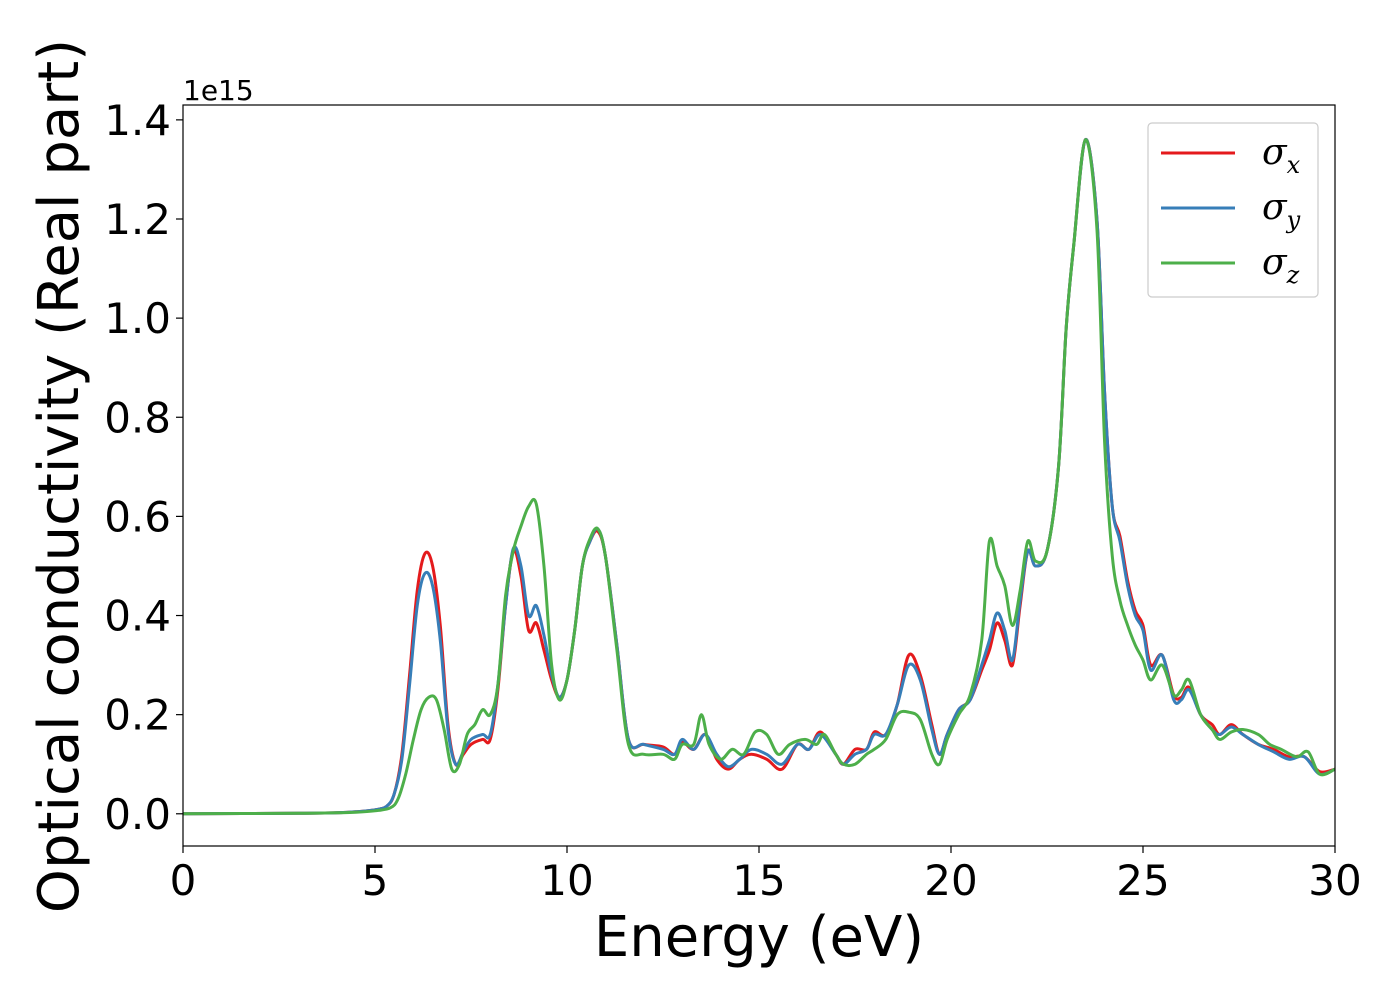  What do you see at coordinates (137, 814) in the screenshot?
I see `y-tick-label: 0.0` at bounding box center [137, 814].